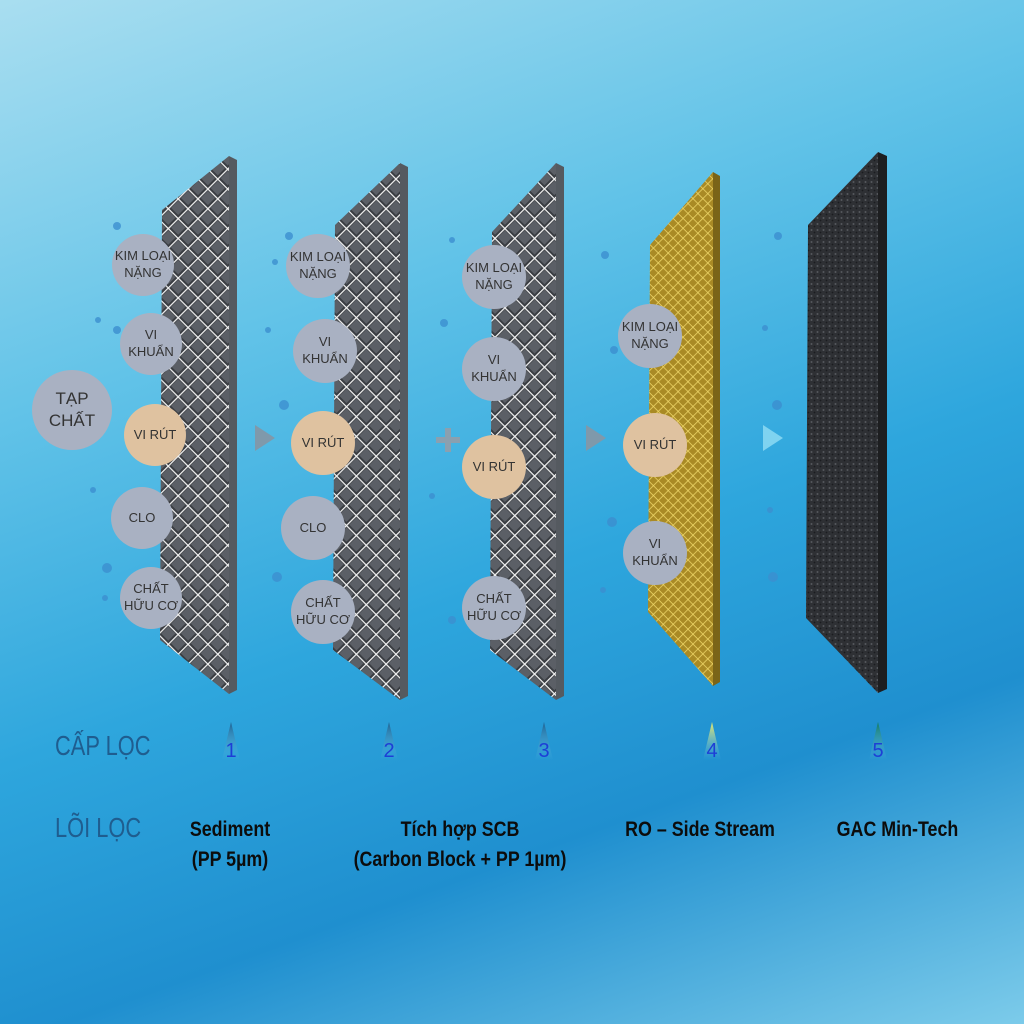  Describe the element at coordinates (98, 827) in the screenshot. I see `core-row-label: LÕI LỌC` at that location.